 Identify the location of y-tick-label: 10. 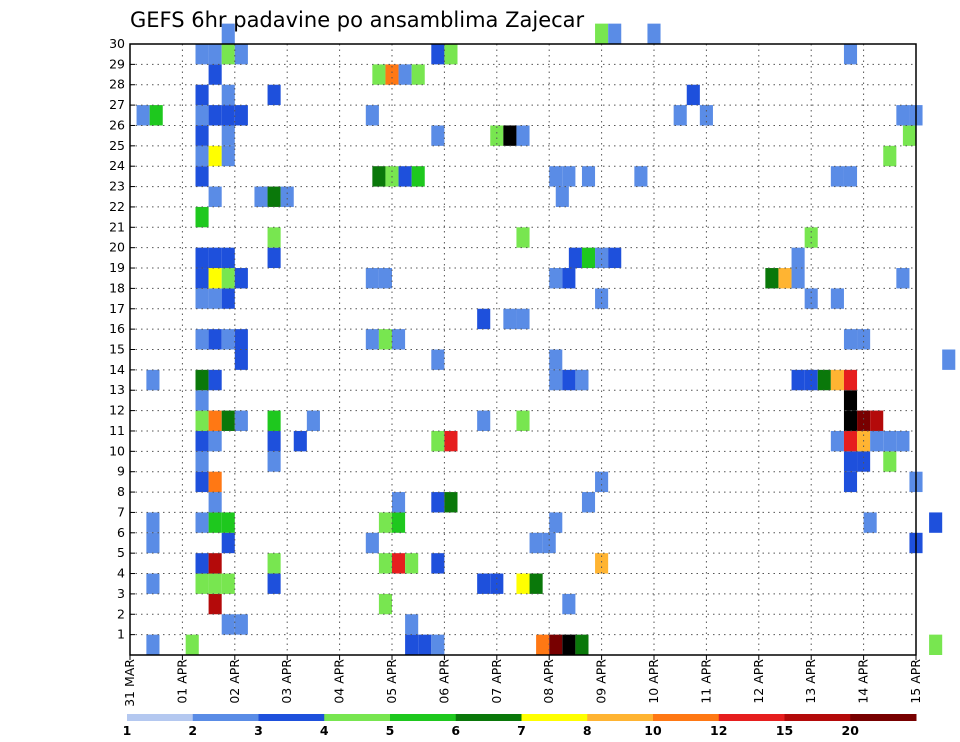
(117, 450).